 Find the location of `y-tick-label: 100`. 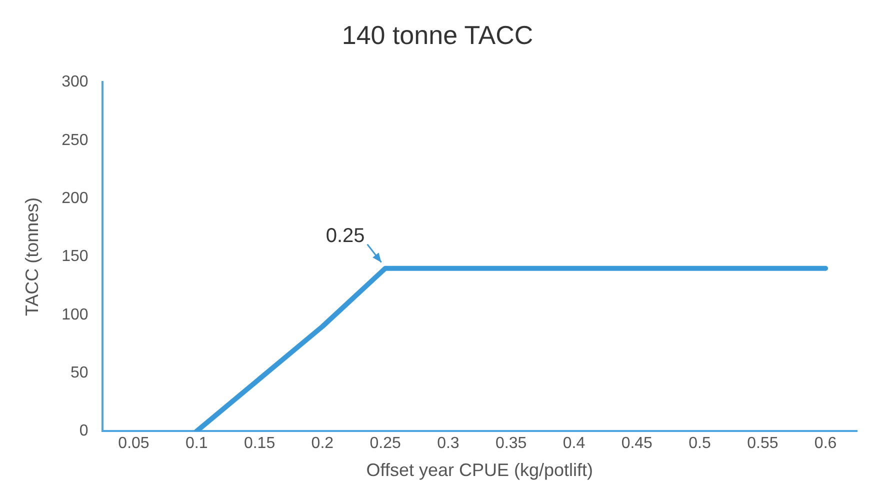

y-tick-label: 100 is located at coordinates (75, 315).